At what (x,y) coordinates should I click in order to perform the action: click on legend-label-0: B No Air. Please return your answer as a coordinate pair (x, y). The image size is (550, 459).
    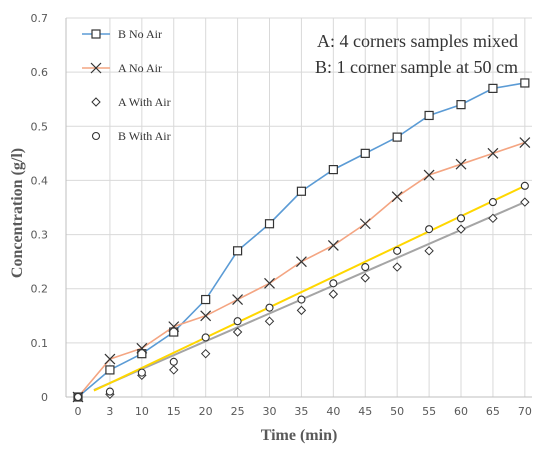
    Looking at the image, I should click on (140, 34).